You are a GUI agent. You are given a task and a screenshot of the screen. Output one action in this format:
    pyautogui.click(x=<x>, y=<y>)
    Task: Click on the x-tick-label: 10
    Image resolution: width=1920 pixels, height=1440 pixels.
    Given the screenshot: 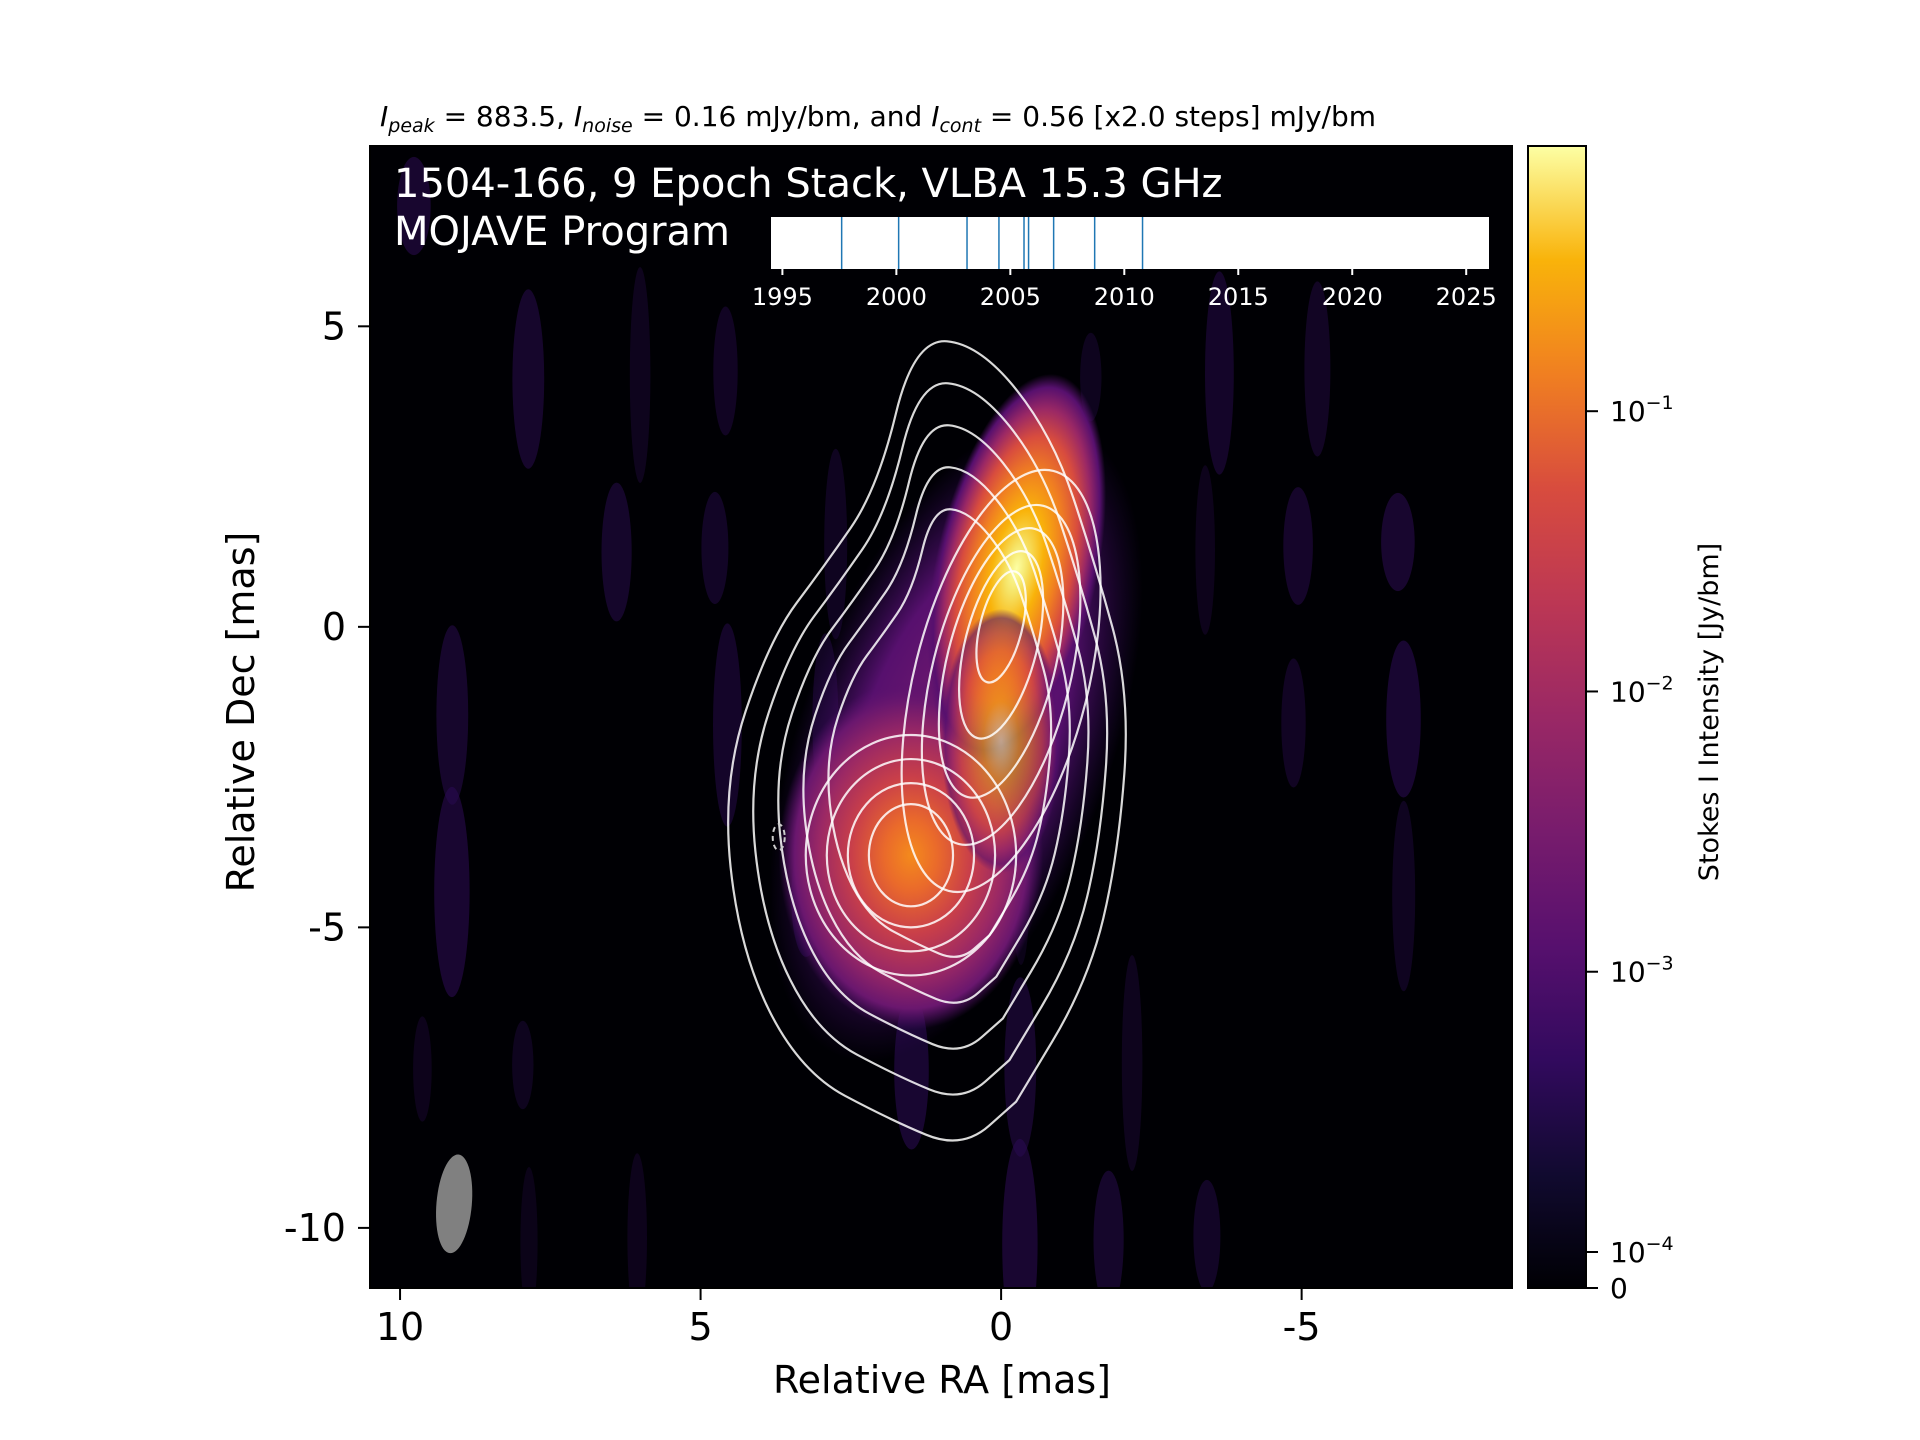 What is the action you would take?
    pyautogui.click(x=400, y=1327)
    